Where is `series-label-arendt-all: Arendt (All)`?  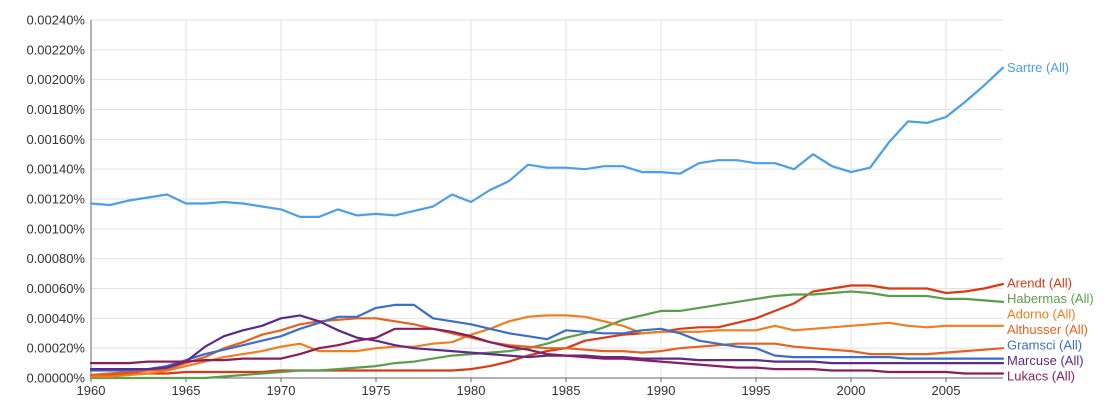 series-label-arendt-all: Arendt (All) is located at coordinates (1039, 283).